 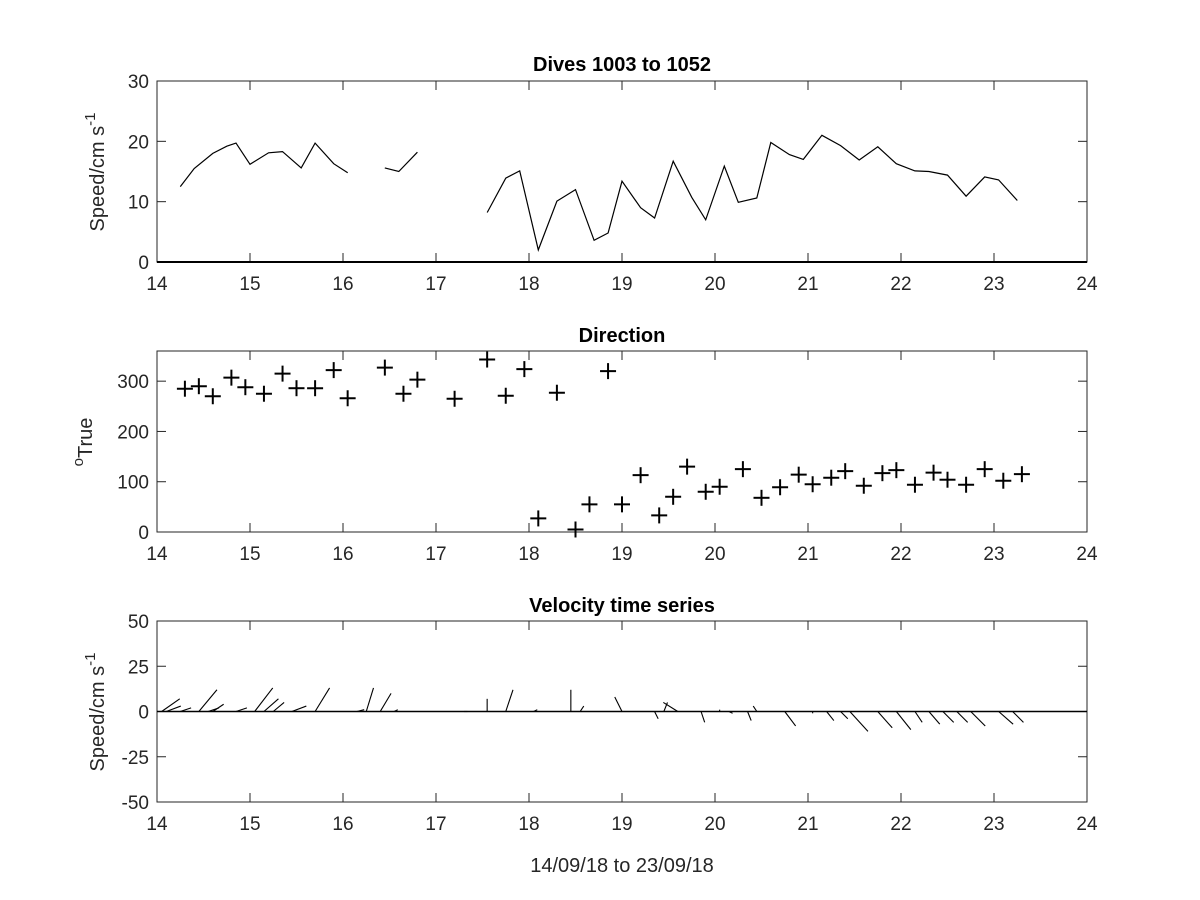 What do you see at coordinates (98, 179) in the screenshot?
I see `speed-ylabel-text: Speed/cm s` at bounding box center [98, 179].